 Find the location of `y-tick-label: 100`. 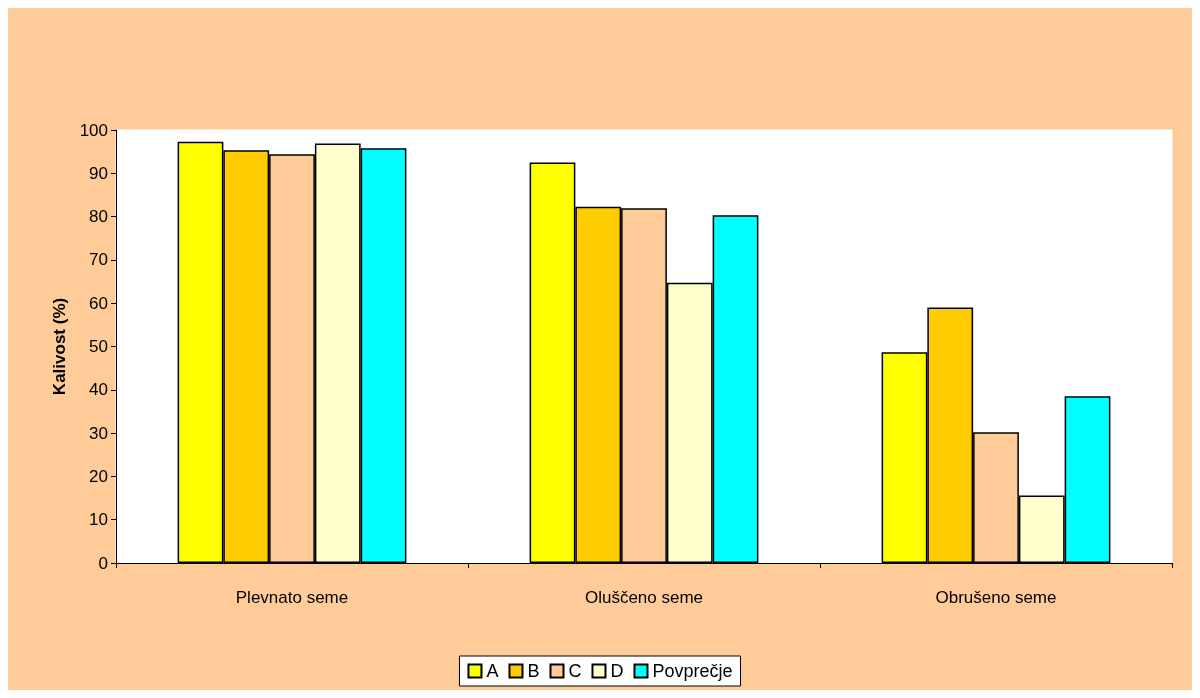

y-tick-label: 100 is located at coordinates (93, 130).